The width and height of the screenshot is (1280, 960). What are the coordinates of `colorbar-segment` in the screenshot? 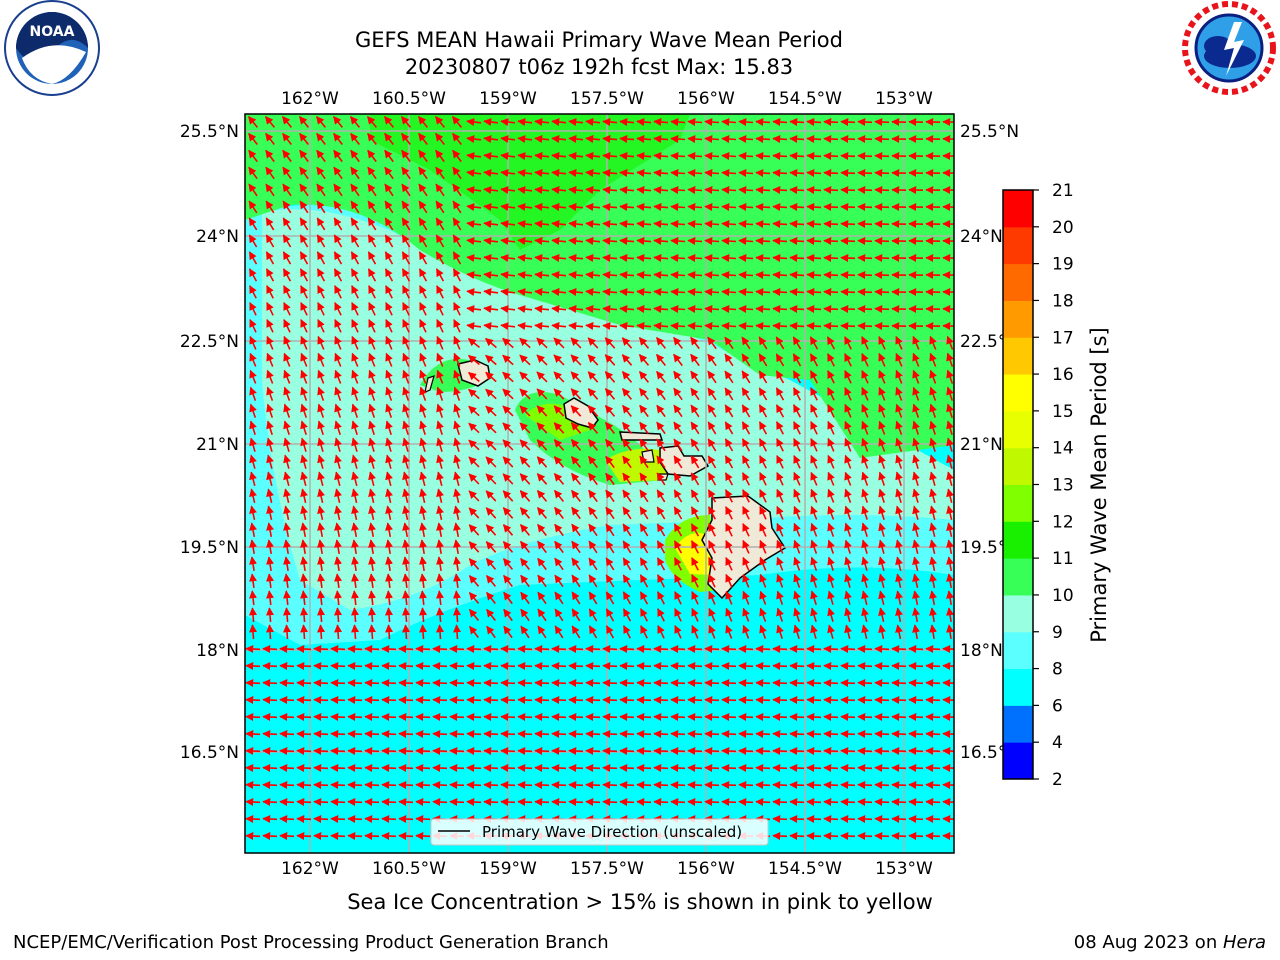 It's located at (1018, 761).